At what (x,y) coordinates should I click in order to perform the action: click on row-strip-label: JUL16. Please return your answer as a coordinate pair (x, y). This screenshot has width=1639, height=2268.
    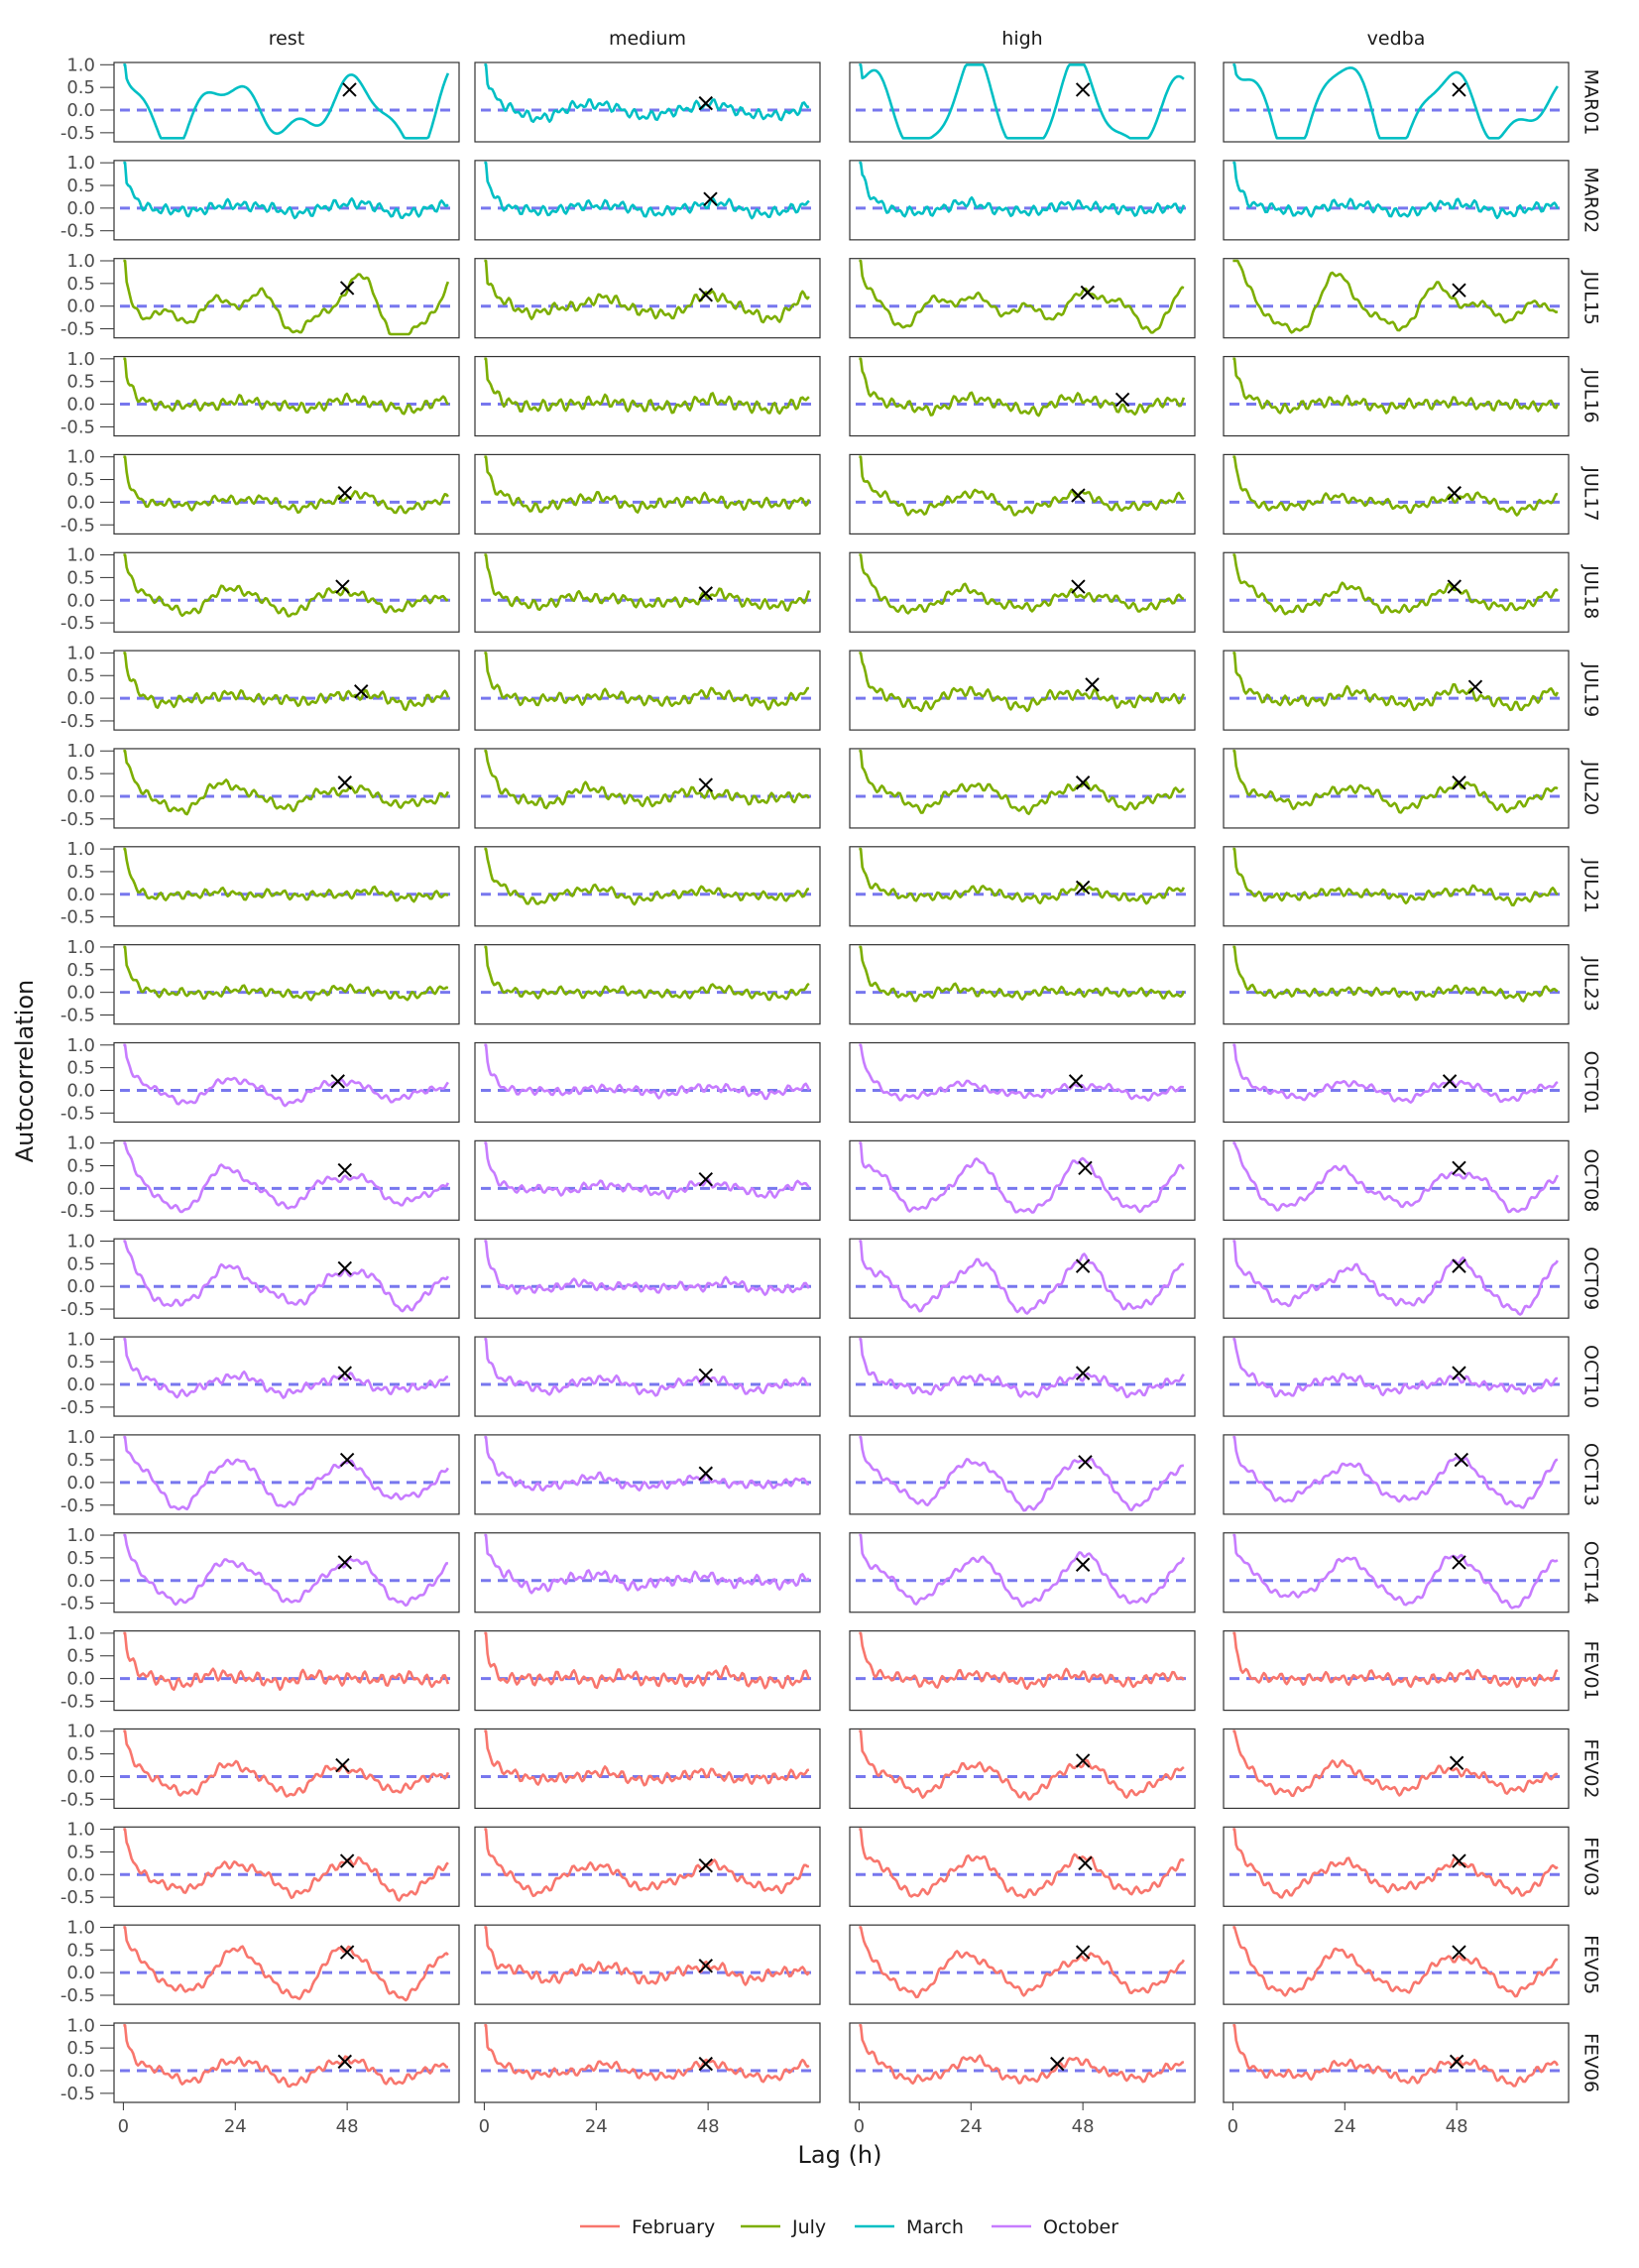
    Looking at the image, I should click on (1591, 395).